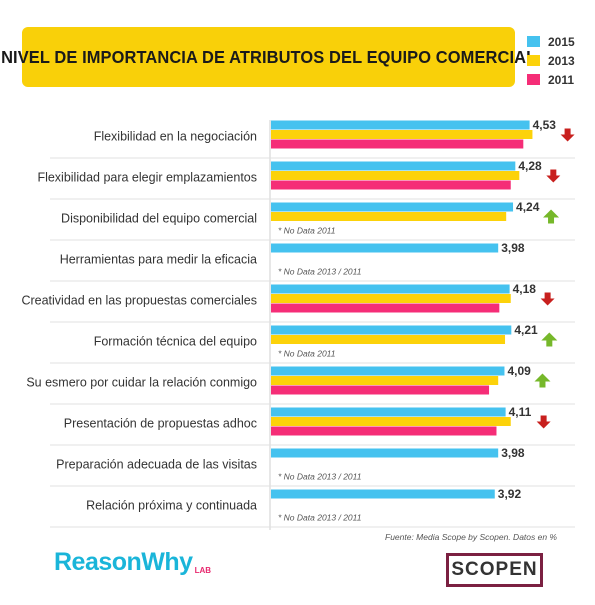  Describe the element at coordinates (530, 166) in the screenshot. I see `value-label: 4,28` at that location.